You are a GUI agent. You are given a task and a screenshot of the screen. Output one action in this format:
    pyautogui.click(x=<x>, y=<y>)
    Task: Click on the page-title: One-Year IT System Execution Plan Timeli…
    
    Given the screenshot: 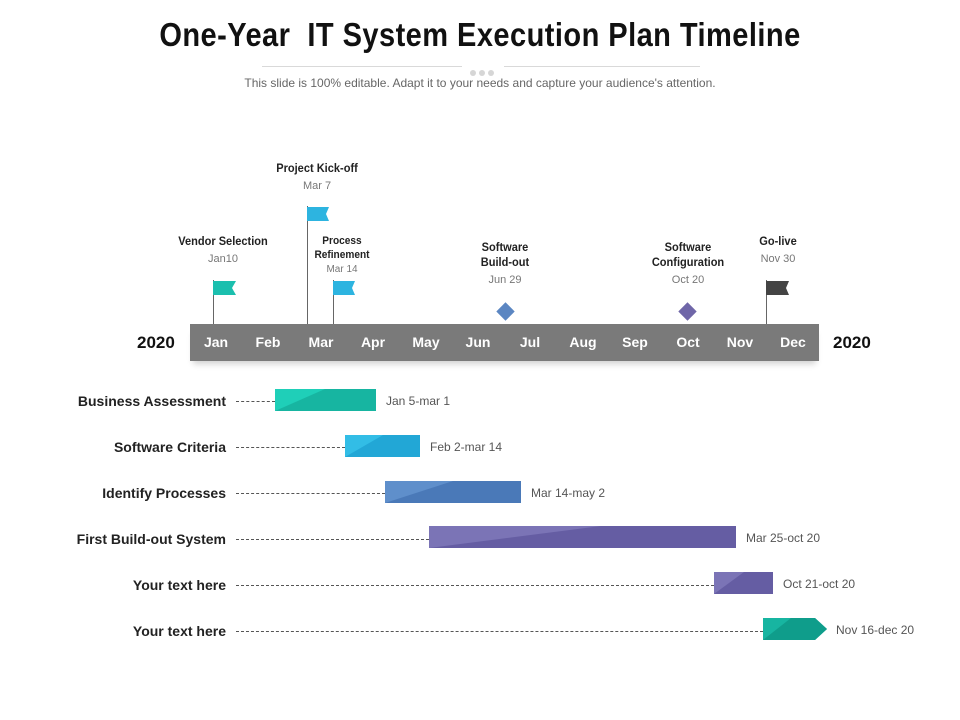 What is the action you would take?
    pyautogui.click(x=480, y=34)
    